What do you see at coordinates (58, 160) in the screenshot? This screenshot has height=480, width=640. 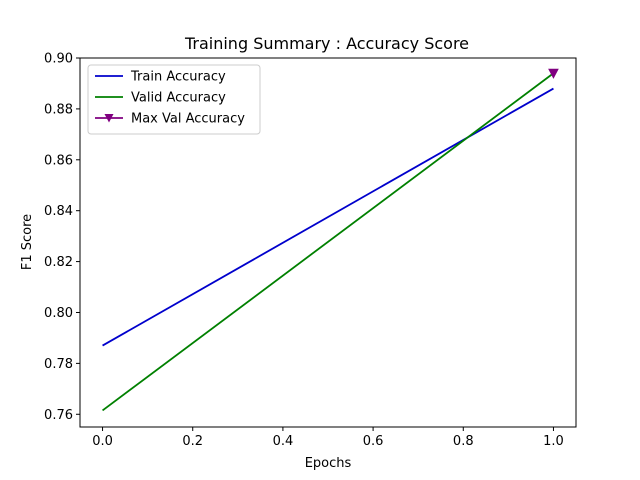 I see `y-tick-label: 0.86` at bounding box center [58, 160].